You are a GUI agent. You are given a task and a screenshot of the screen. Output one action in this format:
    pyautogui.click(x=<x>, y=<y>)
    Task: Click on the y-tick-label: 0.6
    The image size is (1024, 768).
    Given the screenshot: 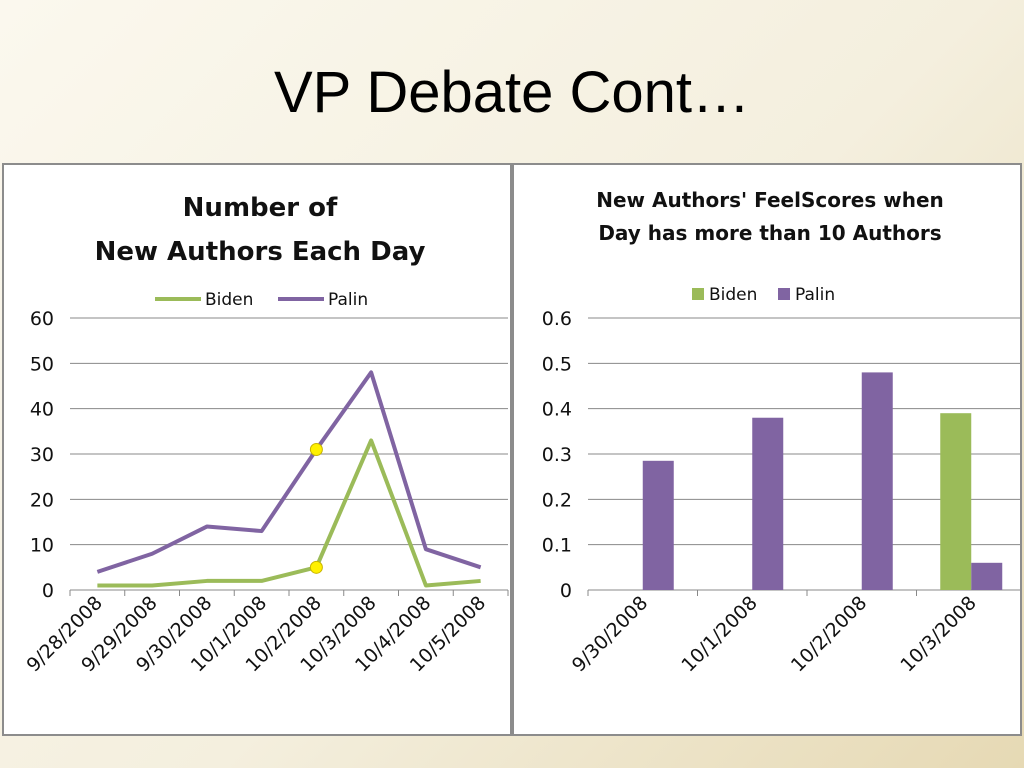 What is the action you would take?
    pyautogui.click(x=557, y=319)
    